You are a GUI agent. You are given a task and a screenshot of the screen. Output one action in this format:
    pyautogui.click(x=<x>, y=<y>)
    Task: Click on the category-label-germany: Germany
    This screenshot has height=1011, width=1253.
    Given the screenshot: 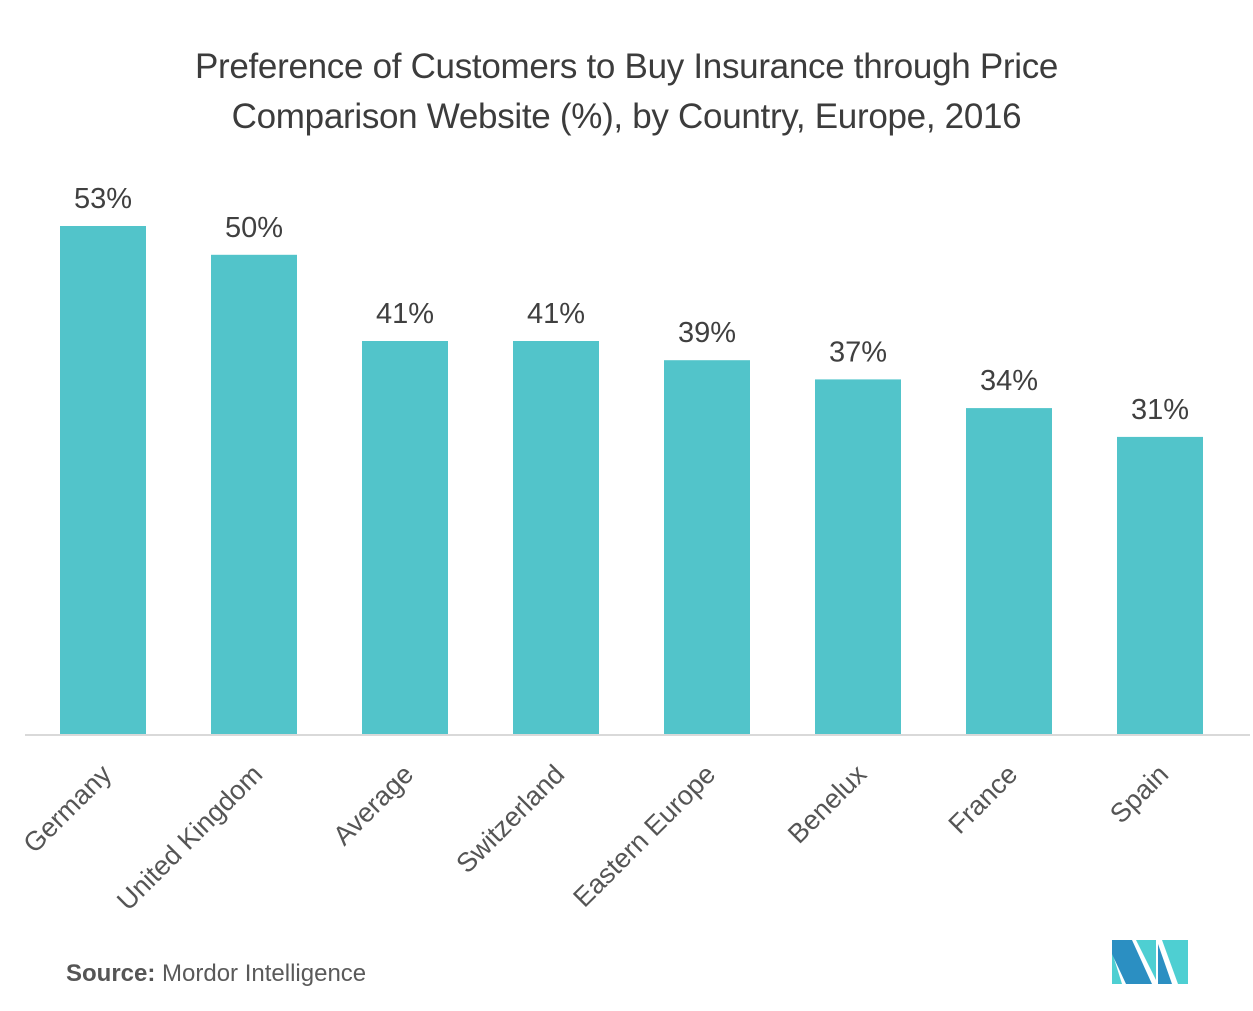 What is the action you would take?
    pyautogui.click(x=68, y=809)
    